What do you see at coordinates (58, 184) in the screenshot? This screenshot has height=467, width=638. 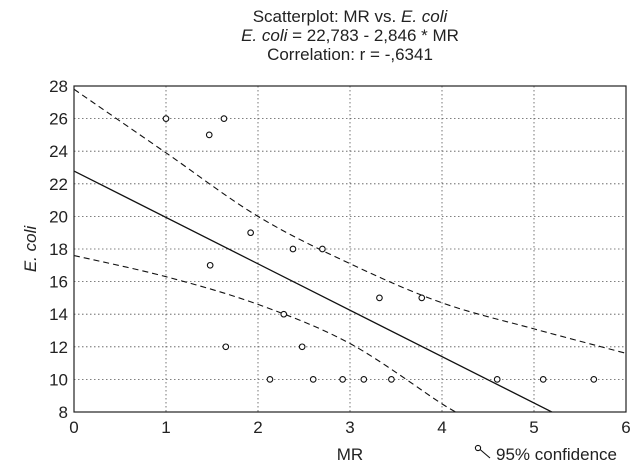 I see `y-tick-label: 22` at bounding box center [58, 184].